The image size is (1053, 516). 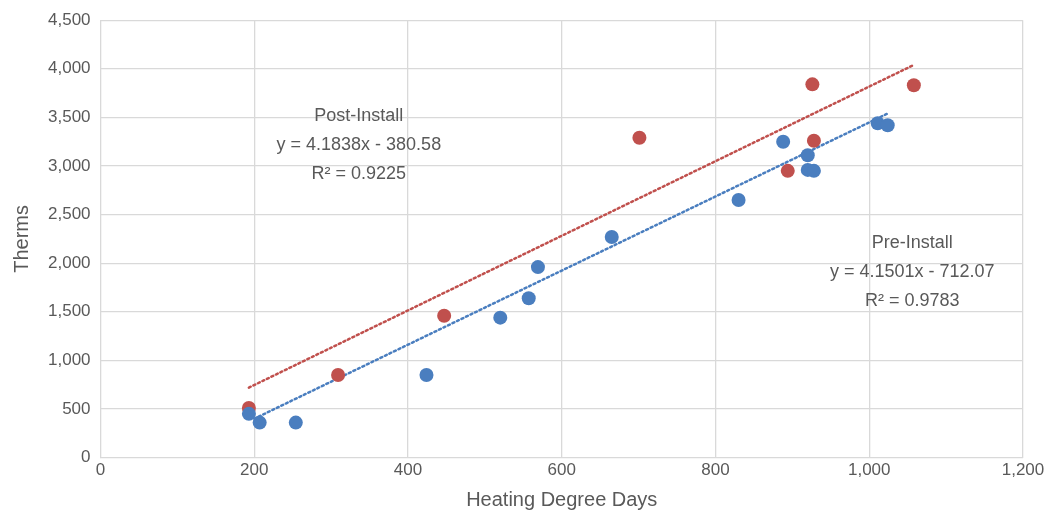 I want to click on y-tick-label: 1,000, so click(x=69, y=360).